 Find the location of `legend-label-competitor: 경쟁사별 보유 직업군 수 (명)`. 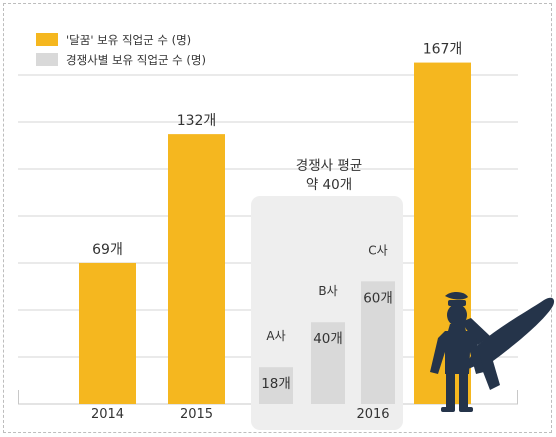

legend-label-competitor: 경쟁사별 보유 직업군 수 (명) is located at coordinates (136, 60).